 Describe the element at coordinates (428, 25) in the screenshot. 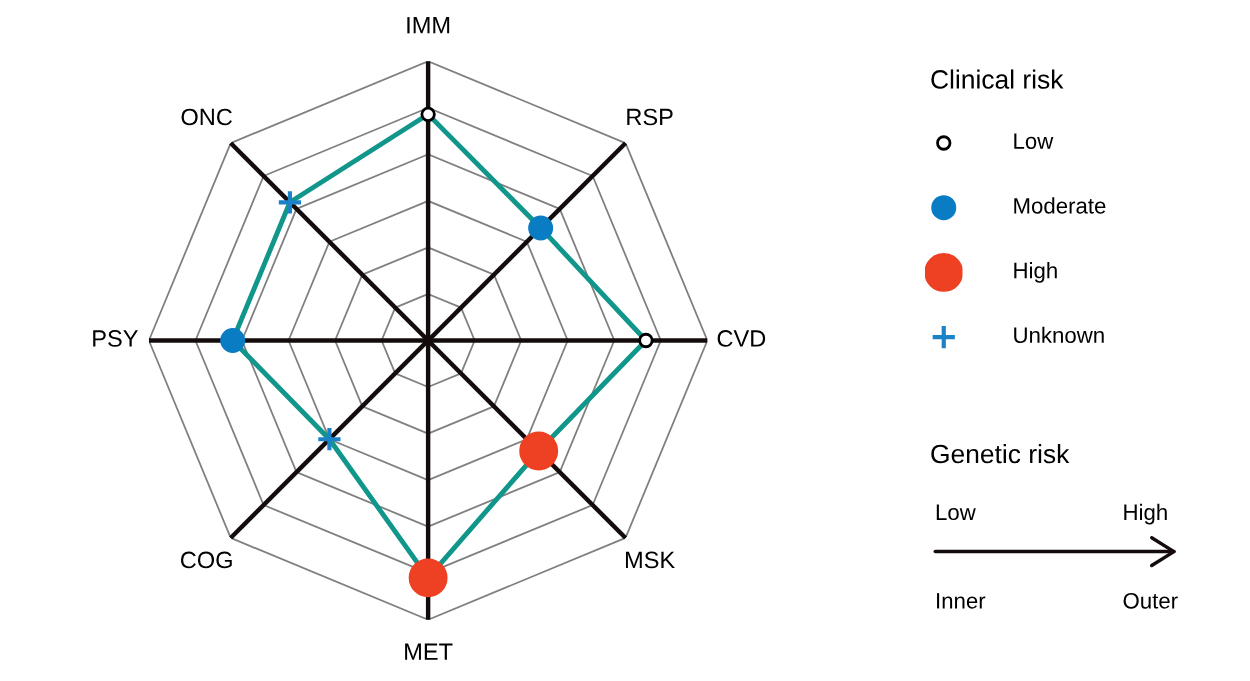

I see `spoke-label: IMM` at that location.